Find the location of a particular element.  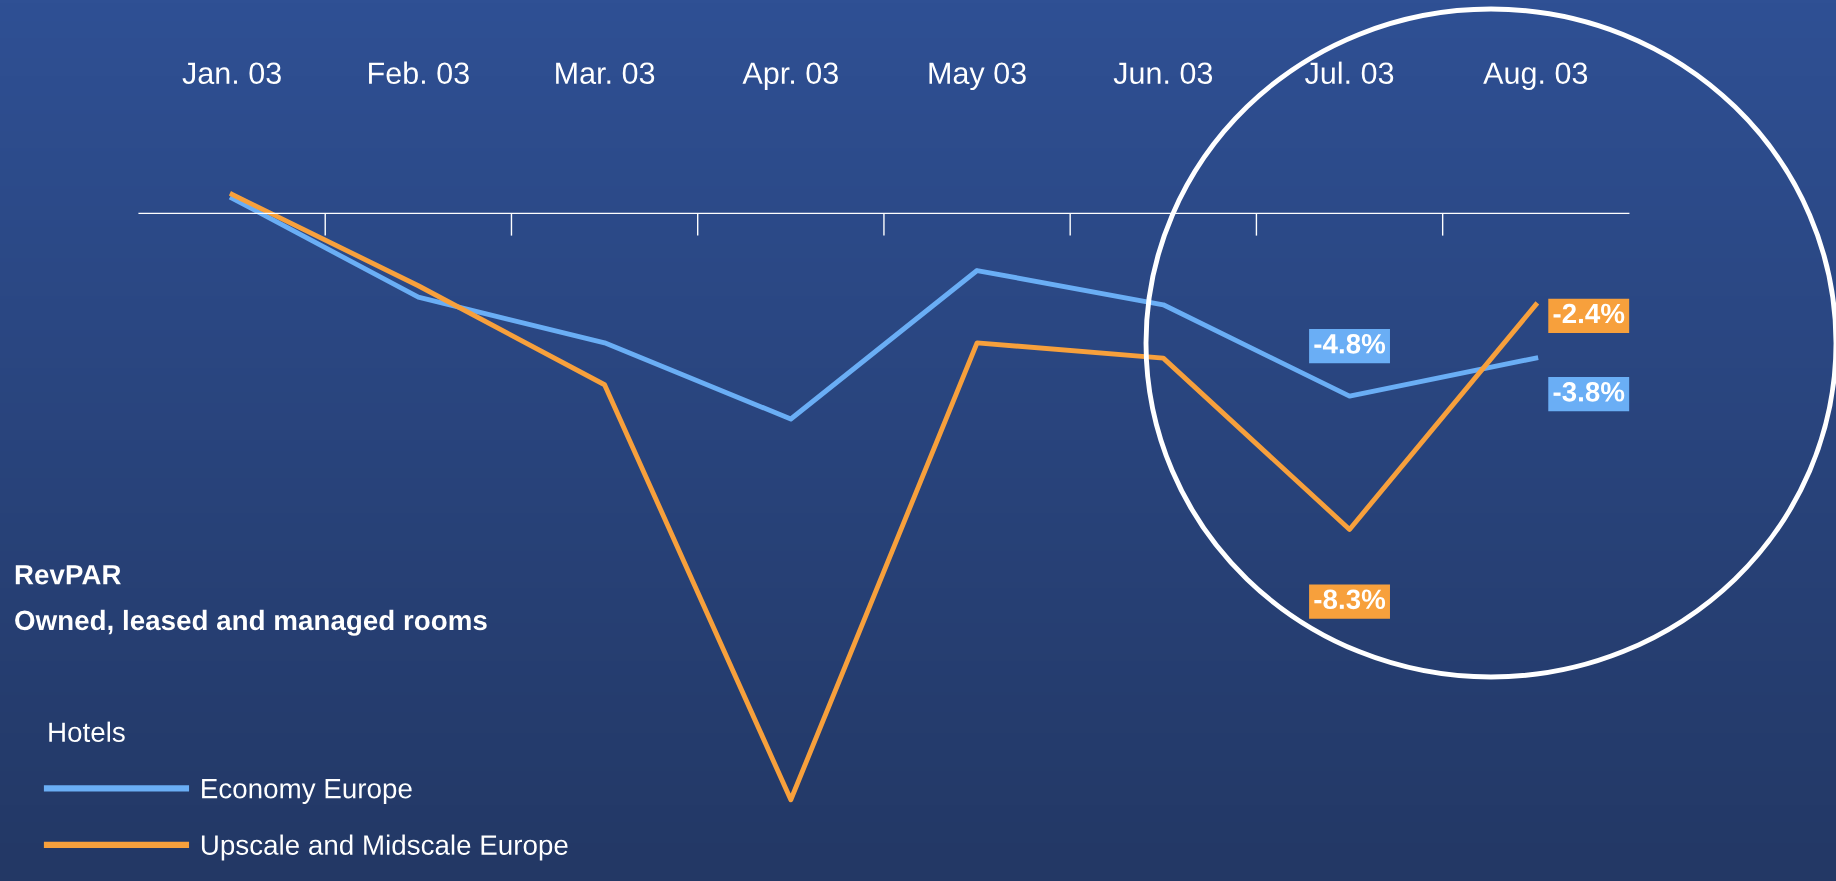

x-tick-label: Feb. 03 is located at coordinates (419, 73).